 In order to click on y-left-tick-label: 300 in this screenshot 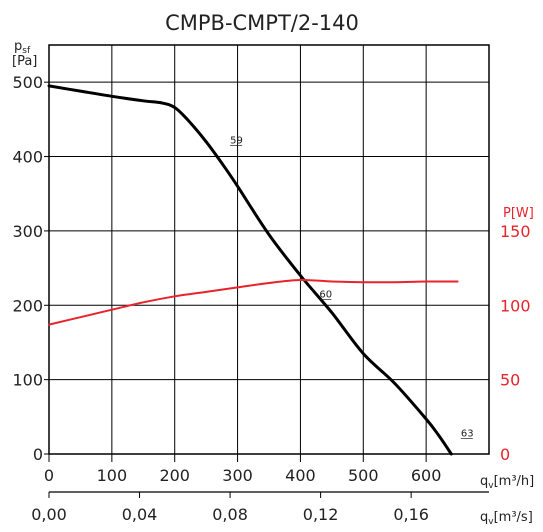, I will do `click(27, 231)`.